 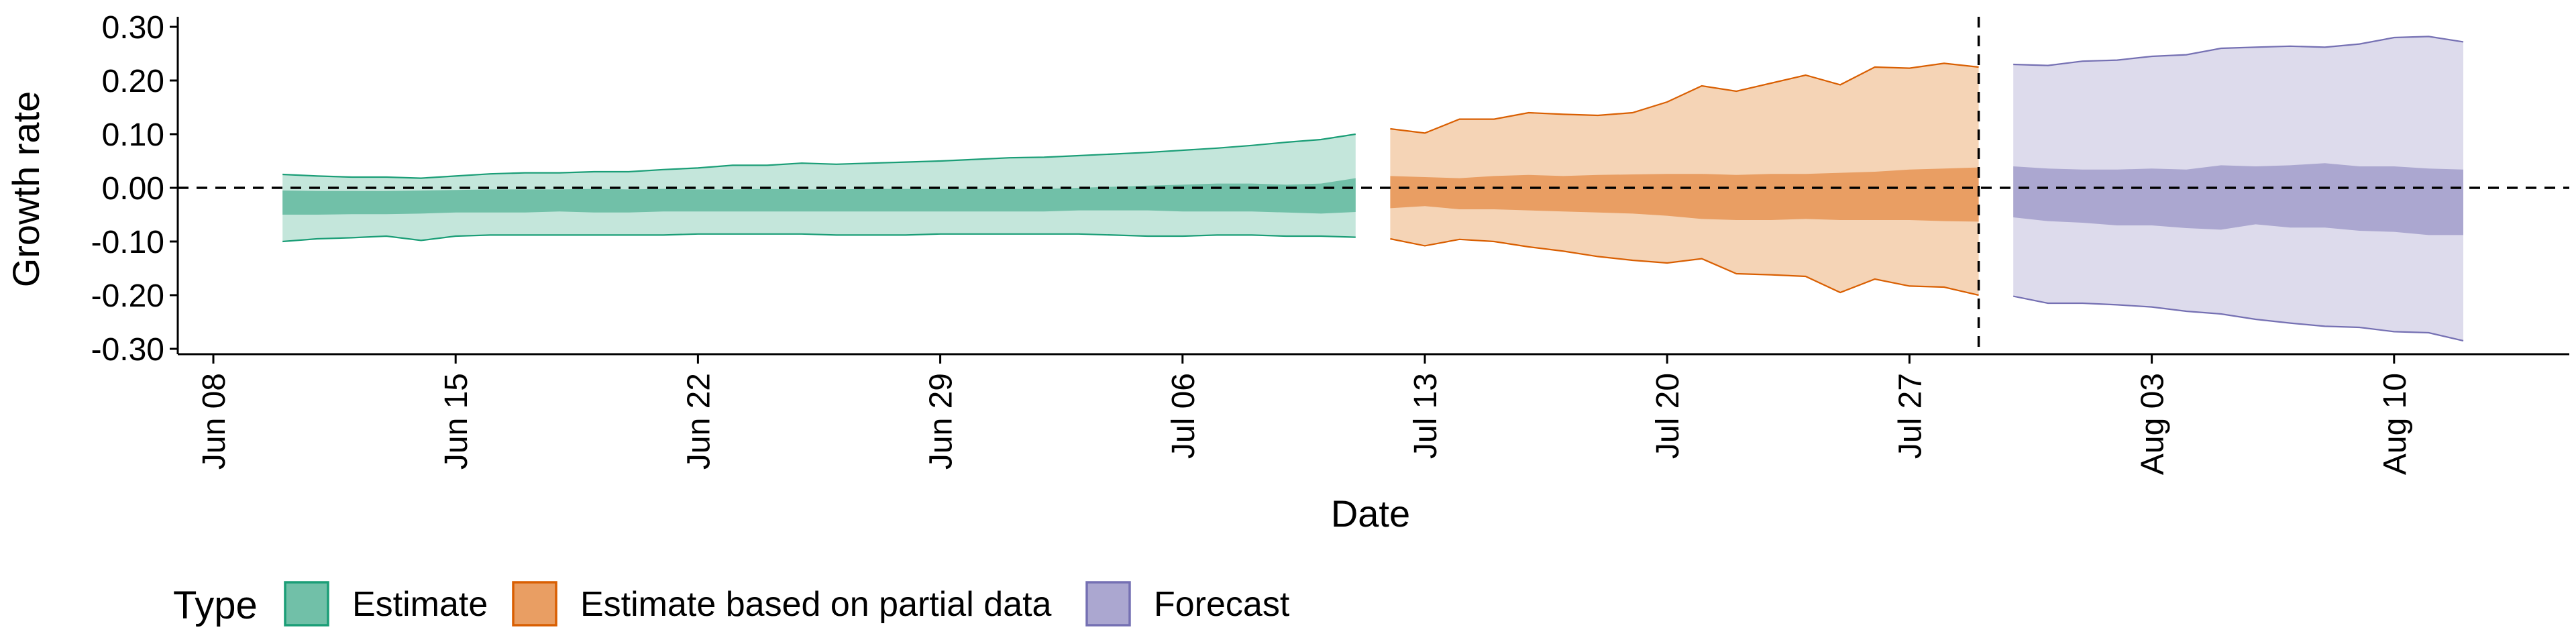 What do you see at coordinates (2238, 51) in the screenshot?
I see `forecast-upper-edge` at bounding box center [2238, 51].